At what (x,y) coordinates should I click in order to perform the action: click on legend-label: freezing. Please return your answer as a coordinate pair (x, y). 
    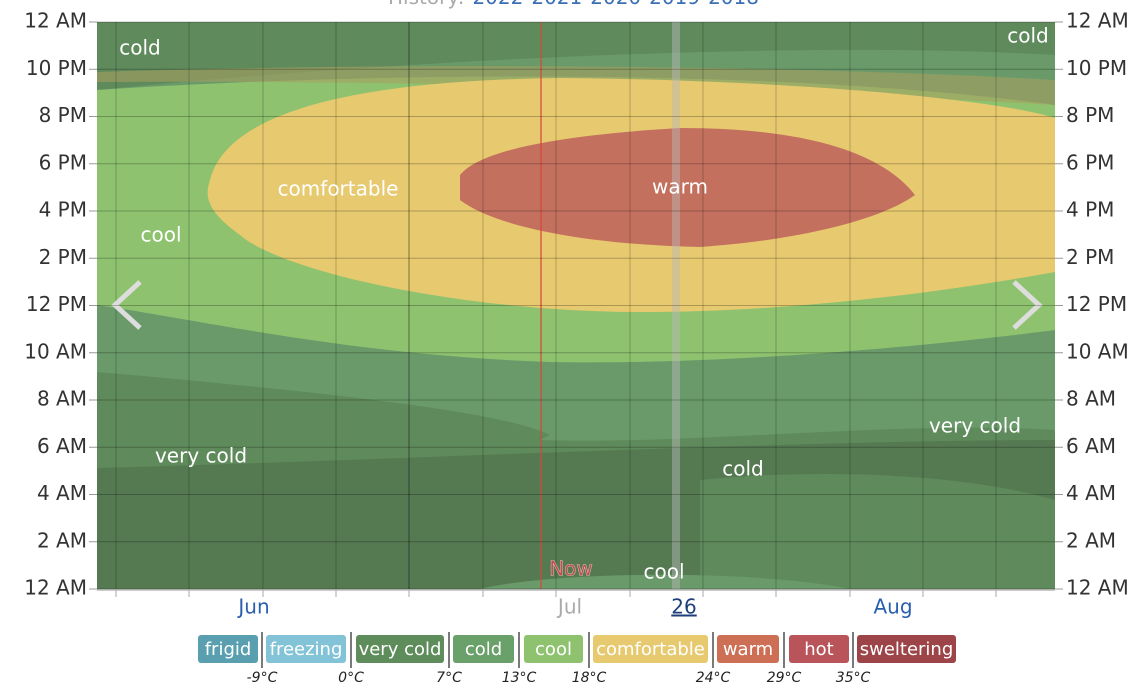
    Looking at the image, I should click on (306, 649).